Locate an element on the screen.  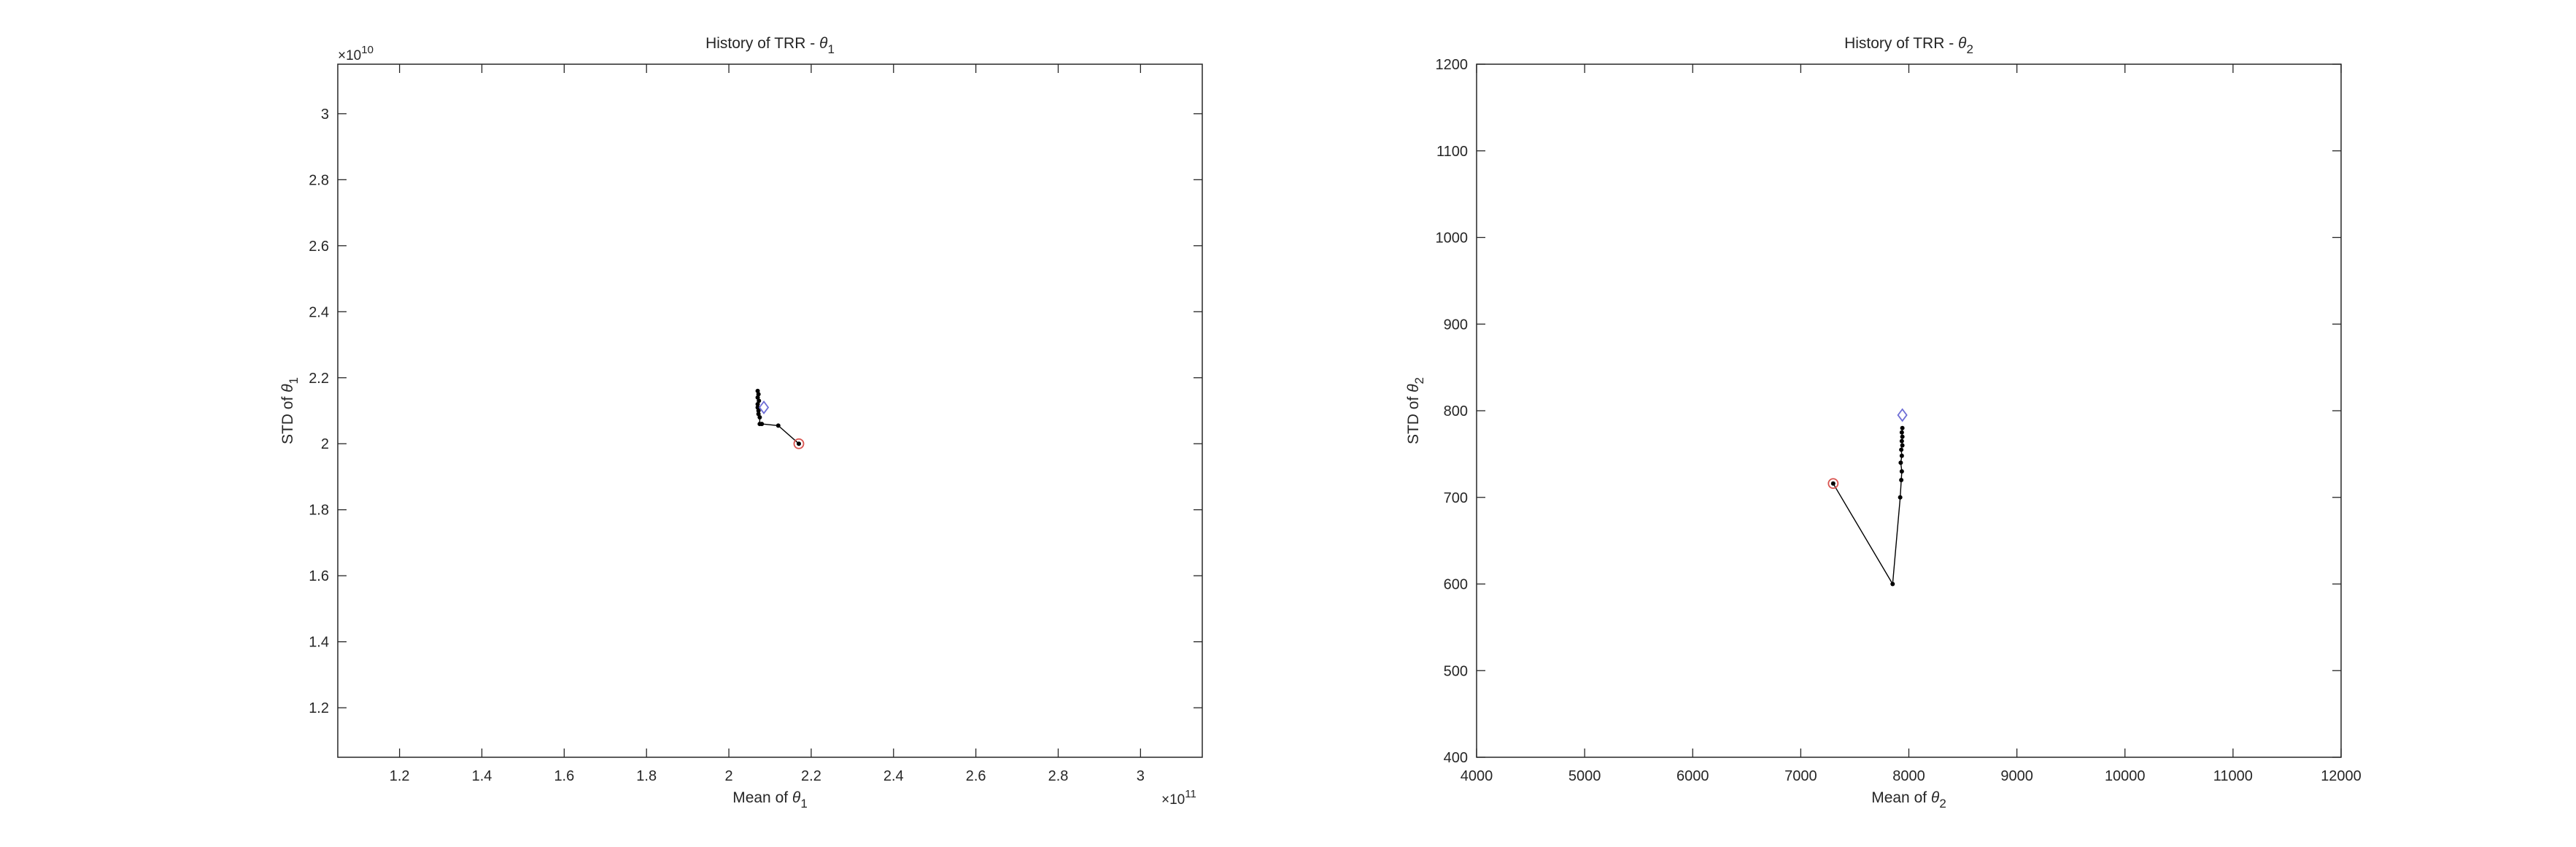
y-axis-label: STD of θ2 is located at coordinates (1415, 411).